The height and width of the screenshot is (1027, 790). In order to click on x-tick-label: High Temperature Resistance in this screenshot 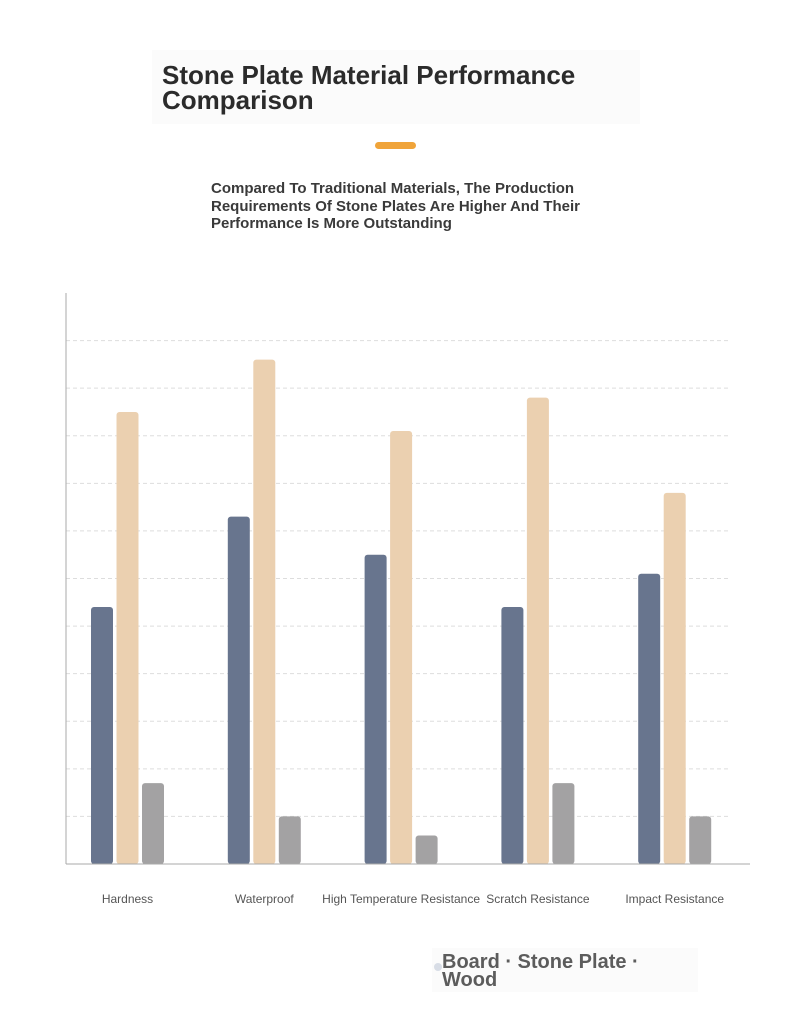, I will do `click(401, 899)`.